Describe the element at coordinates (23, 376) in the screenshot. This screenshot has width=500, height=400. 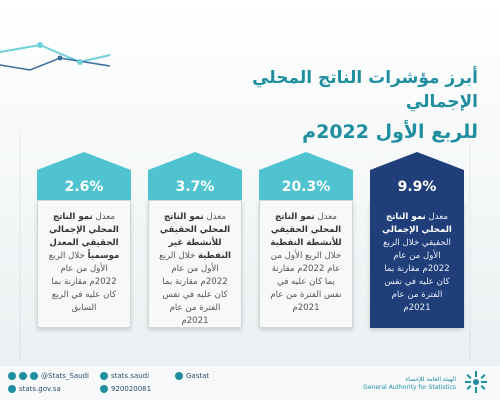
I see `youtube-icon` at that location.